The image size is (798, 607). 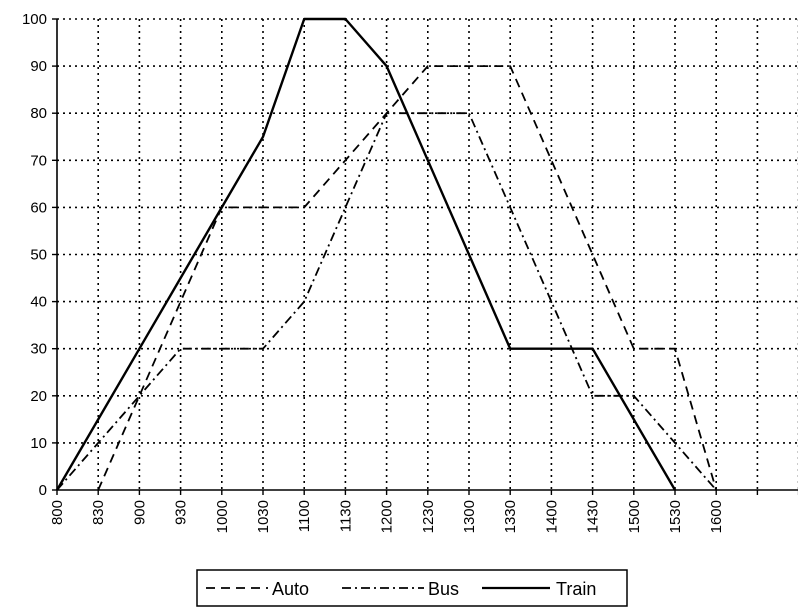 What do you see at coordinates (428, 516) in the screenshot?
I see `x-tick-label: 1230` at bounding box center [428, 516].